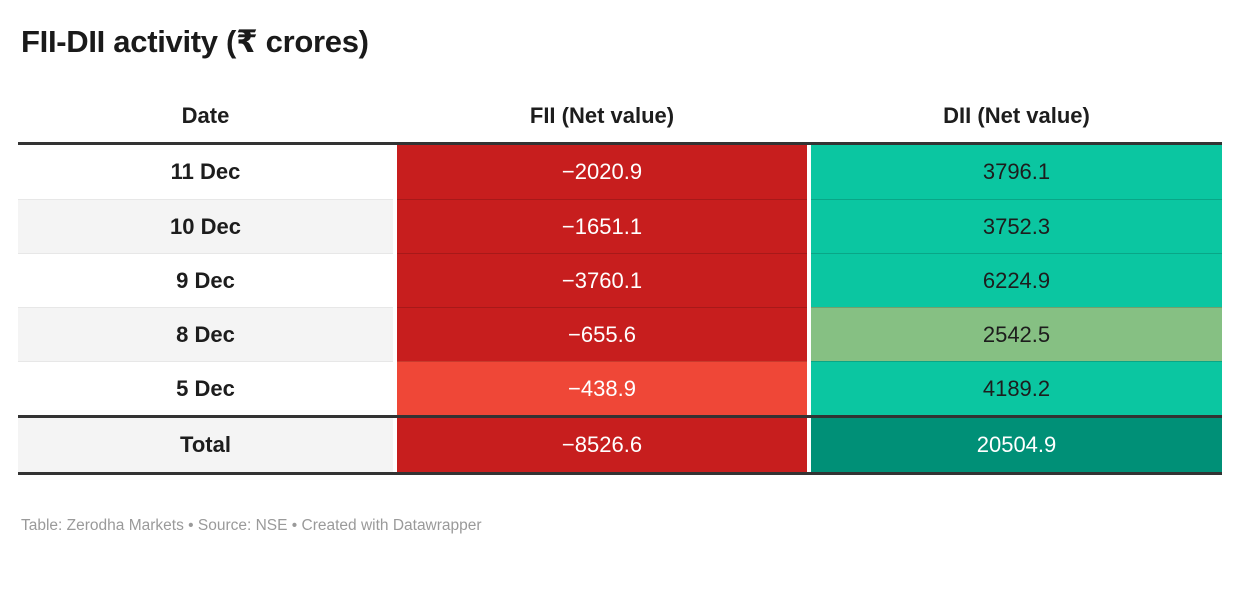  I want to click on dii-value-cell: 6224.9, so click(1016, 280).